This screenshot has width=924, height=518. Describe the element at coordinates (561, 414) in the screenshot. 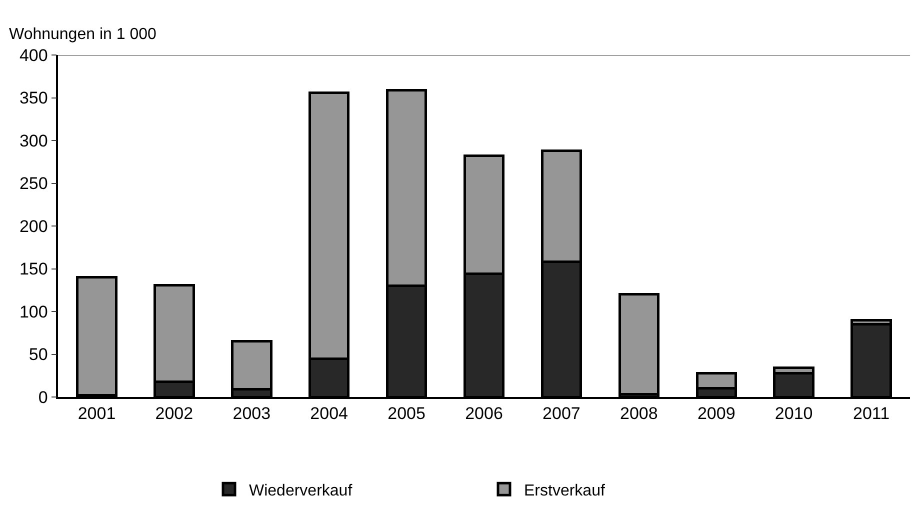

I see `x-tick-label: 2007` at that location.